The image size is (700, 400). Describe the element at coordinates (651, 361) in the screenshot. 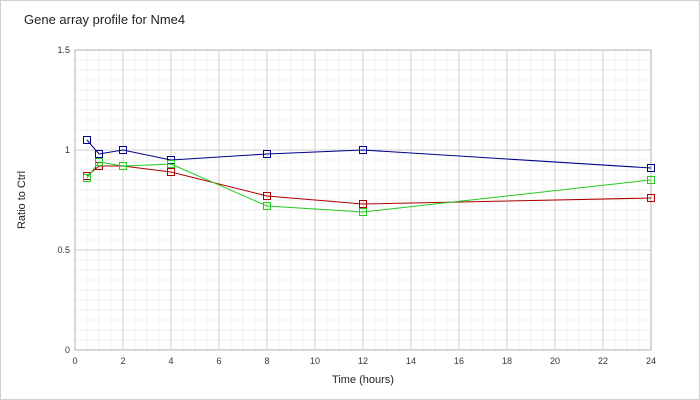

I see `x-tick-label: 24` at that location.